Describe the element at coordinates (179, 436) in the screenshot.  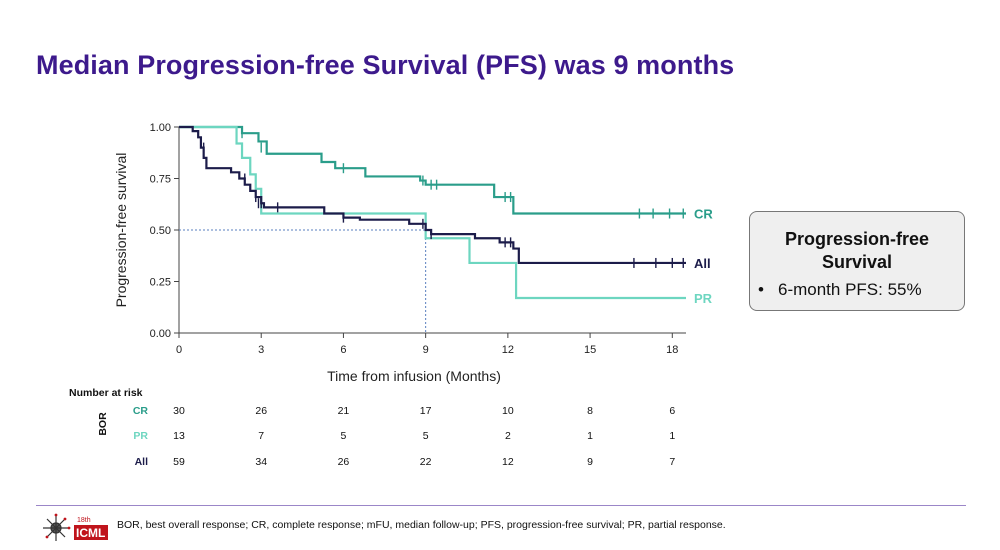
I see `risk-value: 13` at that location.